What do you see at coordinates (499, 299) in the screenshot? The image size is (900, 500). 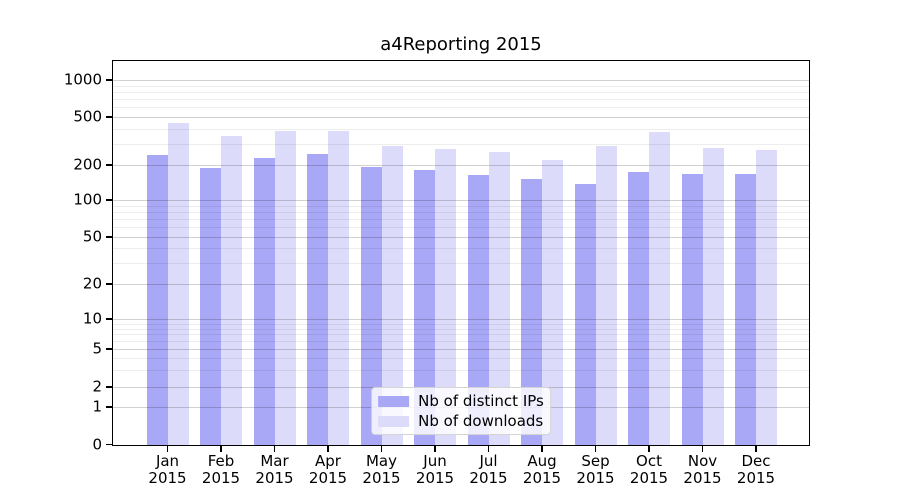 I see `bar-nb-of-downloads-jul-2015` at bounding box center [499, 299].